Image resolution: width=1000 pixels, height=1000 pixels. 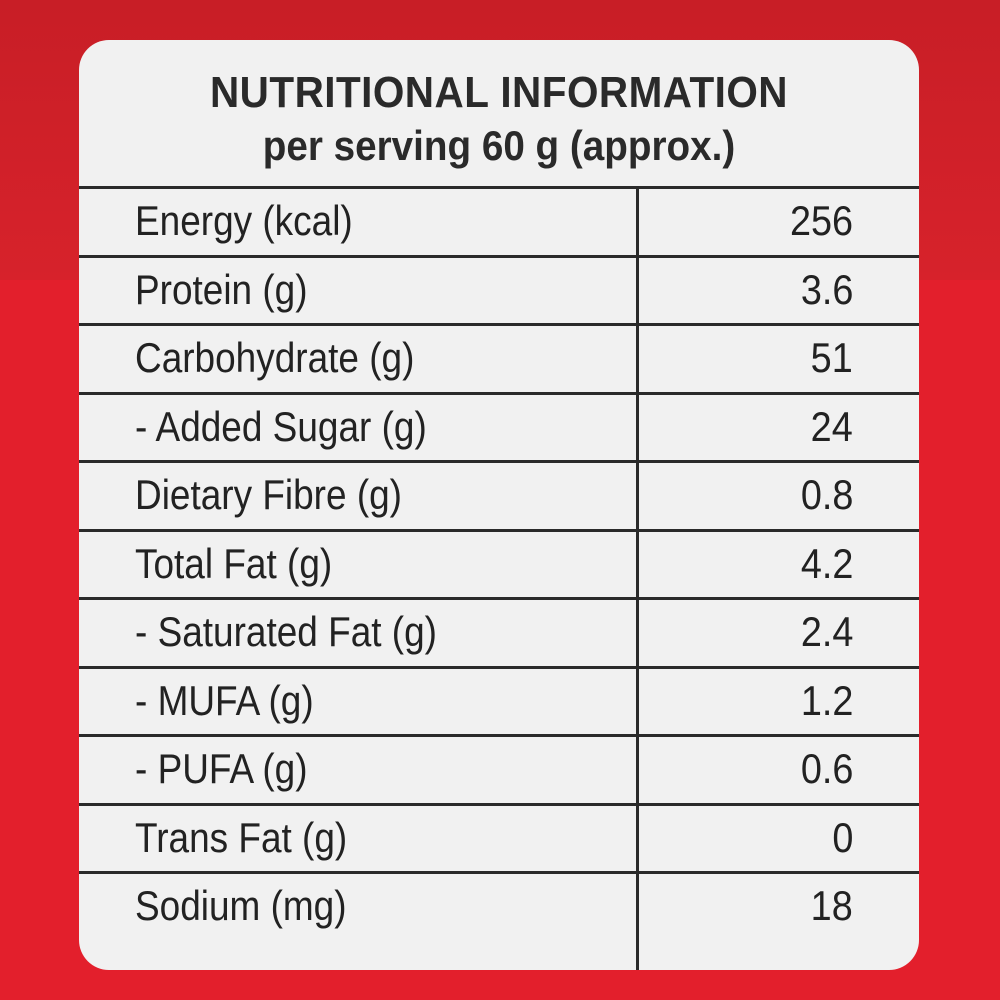 What do you see at coordinates (831, 905) in the screenshot?
I see `nutrient-value: 18` at bounding box center [831, 905].